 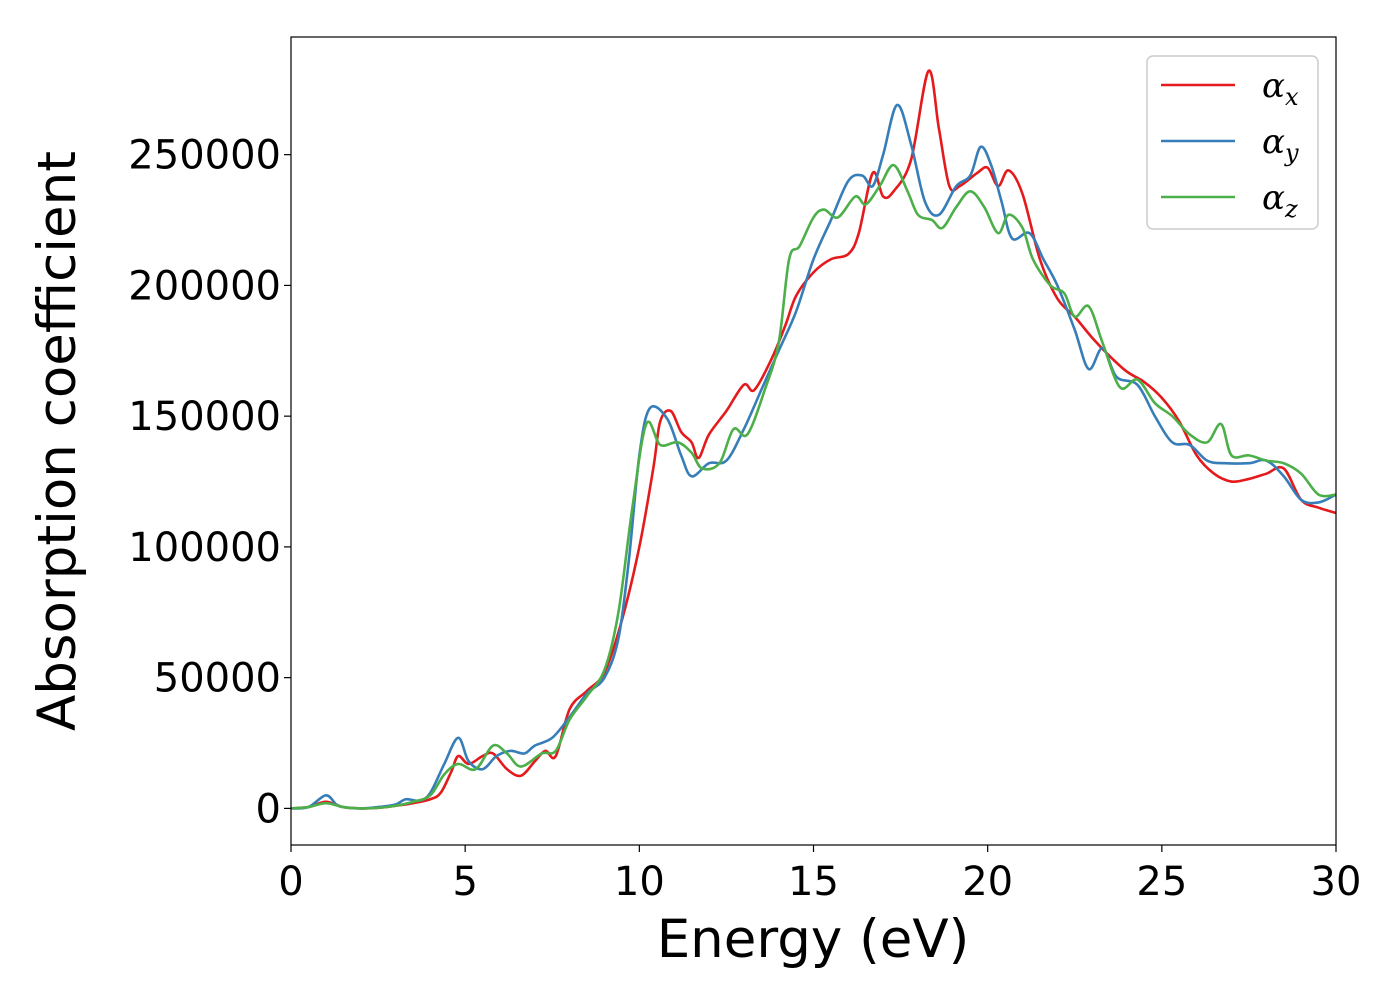 What do you see at coordinates (290, 882) in the screenshot?
I see `x-tick-label: 0` at bounding box center [290, 882].